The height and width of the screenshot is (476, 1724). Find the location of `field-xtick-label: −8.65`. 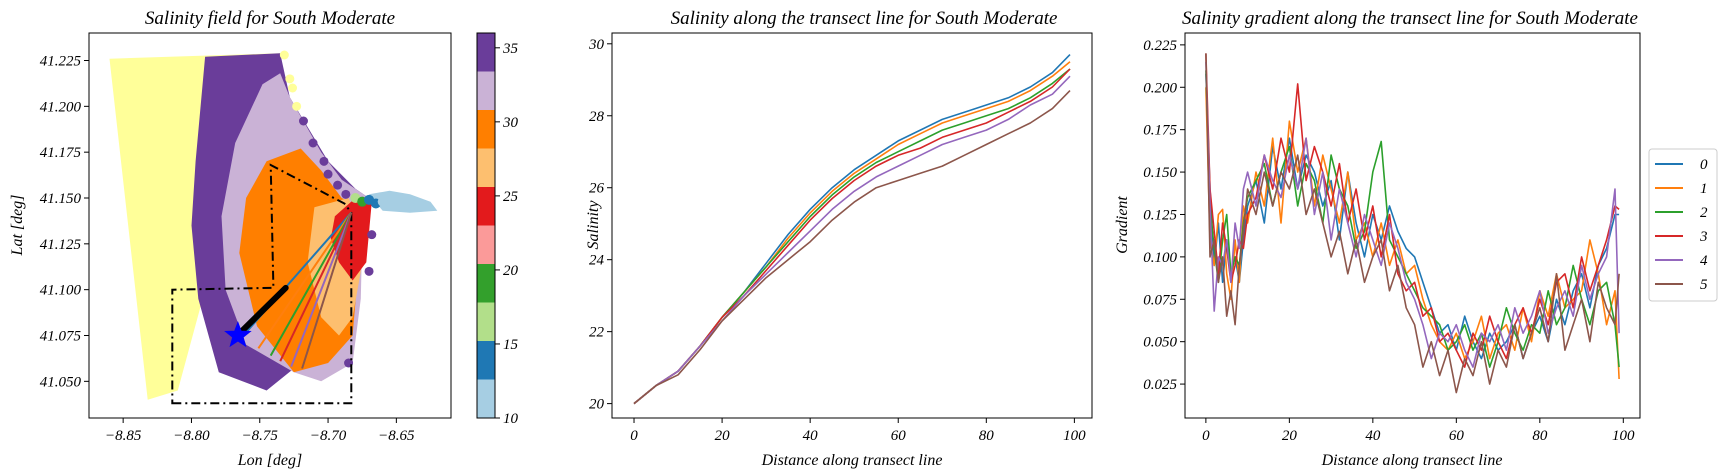

field-xtick-label: −8.65 is located at coordinates (396, 436).